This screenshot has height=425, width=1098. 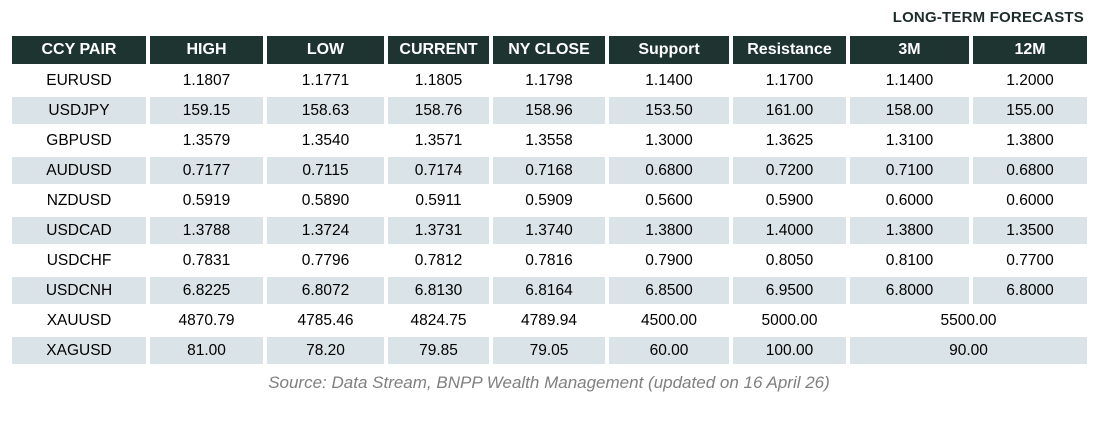 What do you see at coordinates (206, 50) in the screenshot?
I see `header-high: HIGH` at bounding box center [206, 50].